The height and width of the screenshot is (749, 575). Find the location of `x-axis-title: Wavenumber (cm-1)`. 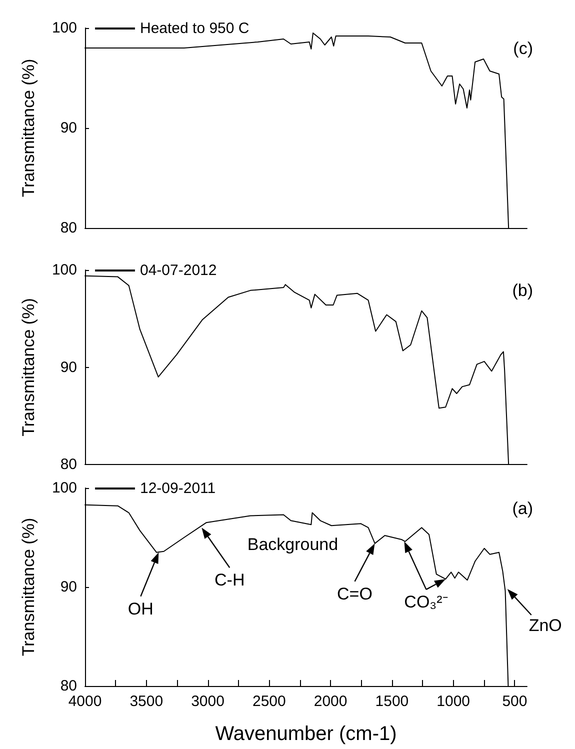

x-axis-title: Wavenumber (cm-1) is located at coordinates (306, 734).